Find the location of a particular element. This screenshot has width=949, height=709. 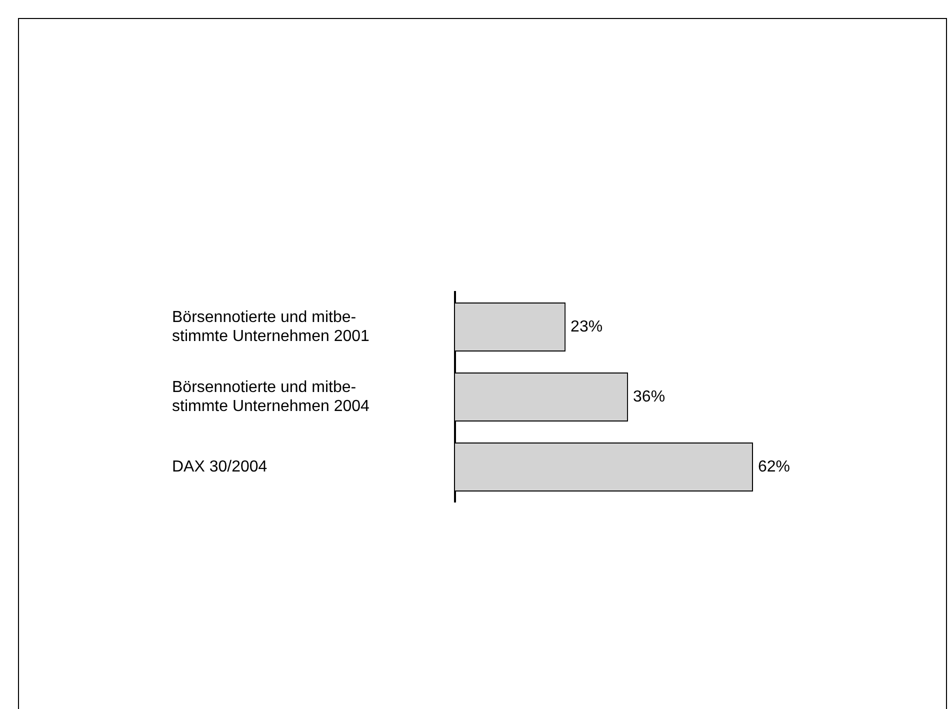

data-label: 62% is located at coordinates (774, 467).